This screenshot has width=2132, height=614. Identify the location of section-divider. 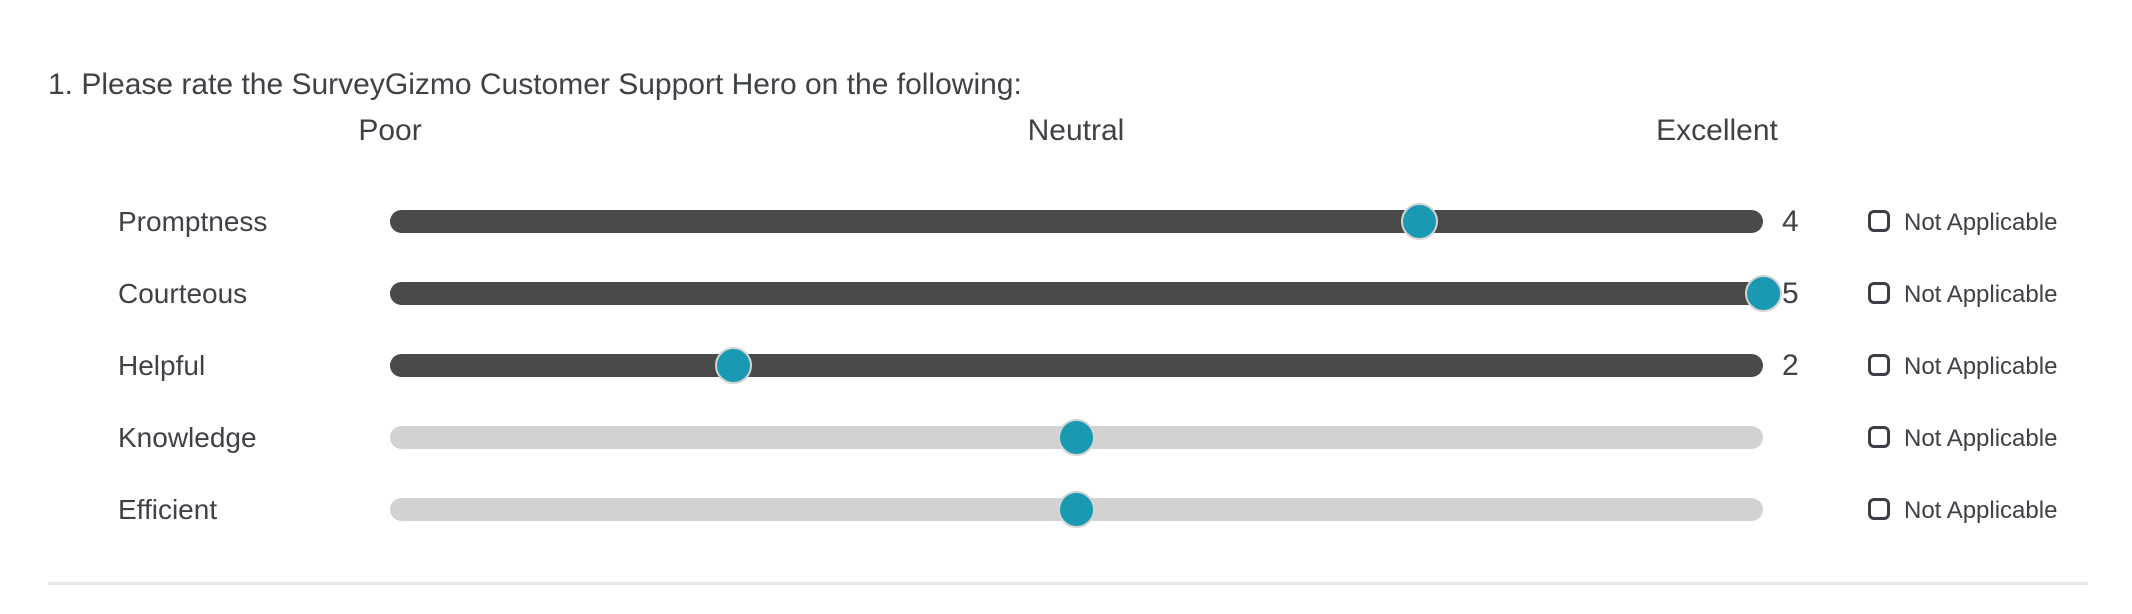
(1068, 583).